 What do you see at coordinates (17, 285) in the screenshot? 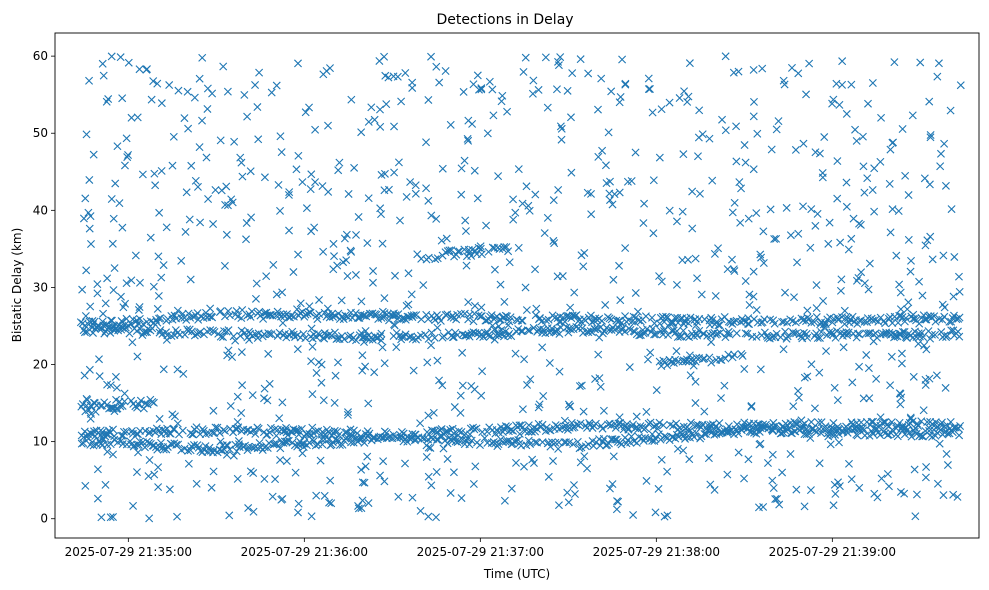
I see `y-axis-label: Bistatic Delay (km)` at bounding box center [17, 285].